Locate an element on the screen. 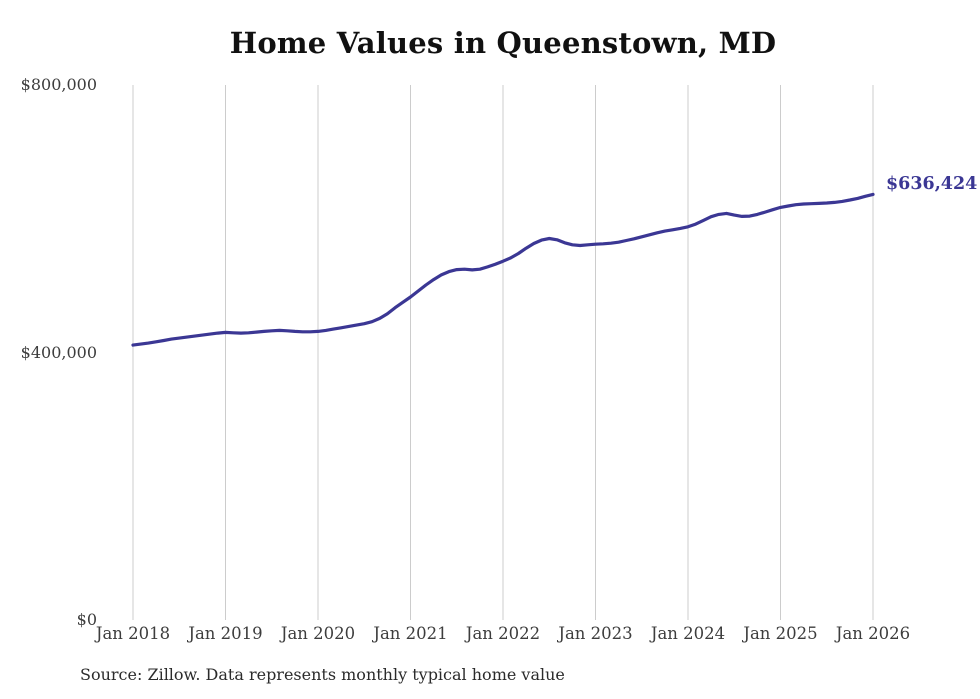 The image size is (980, 699). x-axis-tick-label: Jan 2022 is located at coordinates (503, 633).